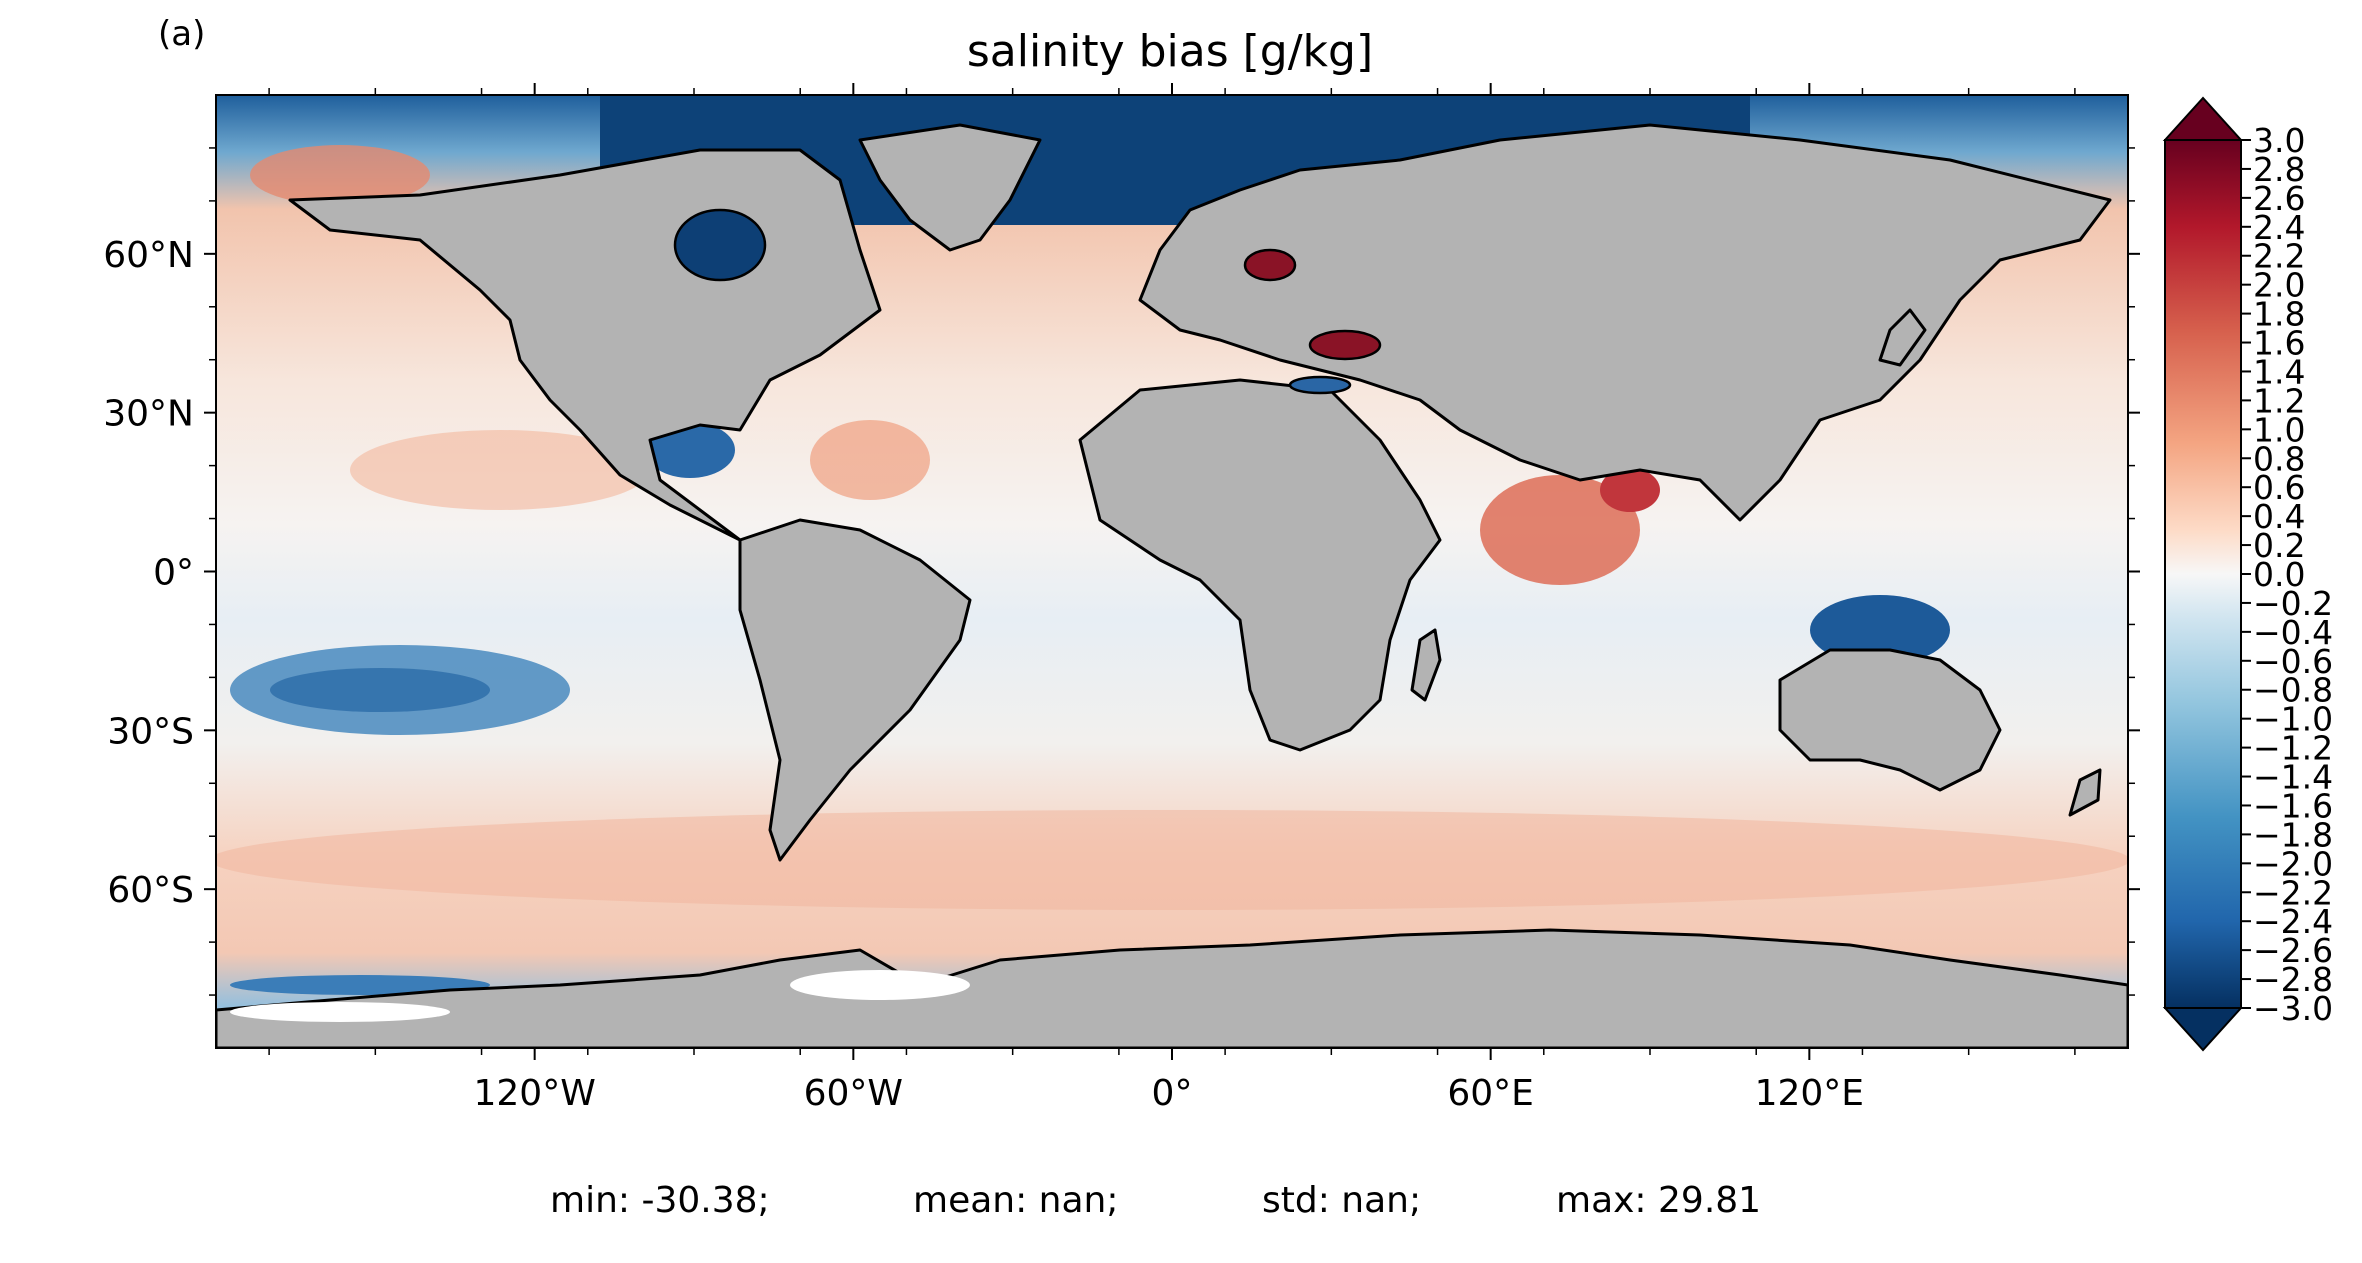 The height and width of the screenshot is (1263, 2362). I want to click on lat-tick-label: 60°N, so click(148, 255).